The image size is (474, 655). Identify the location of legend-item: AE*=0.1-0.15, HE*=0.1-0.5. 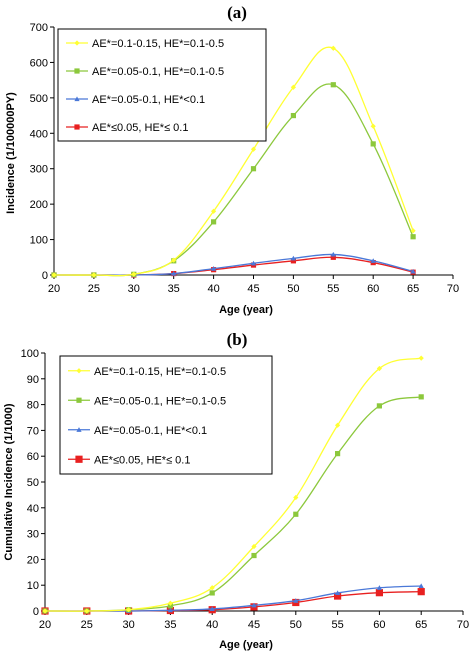
(147, 372).